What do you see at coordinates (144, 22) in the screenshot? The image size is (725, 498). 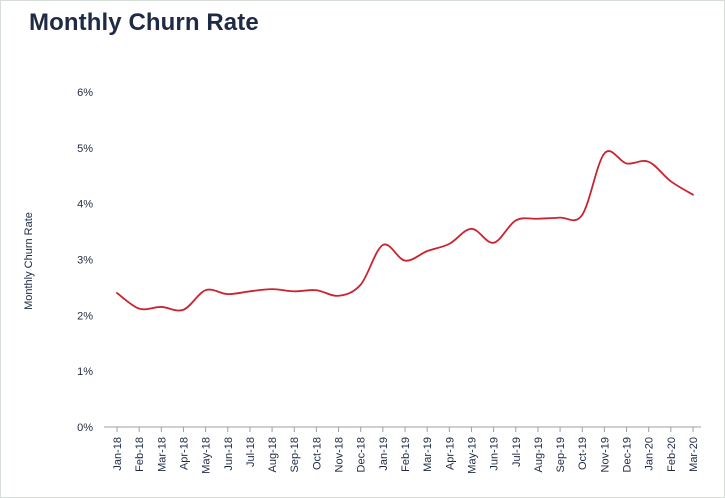 I see `chart-title: Monthly Churn Rate` at bounding box center [144, 22].